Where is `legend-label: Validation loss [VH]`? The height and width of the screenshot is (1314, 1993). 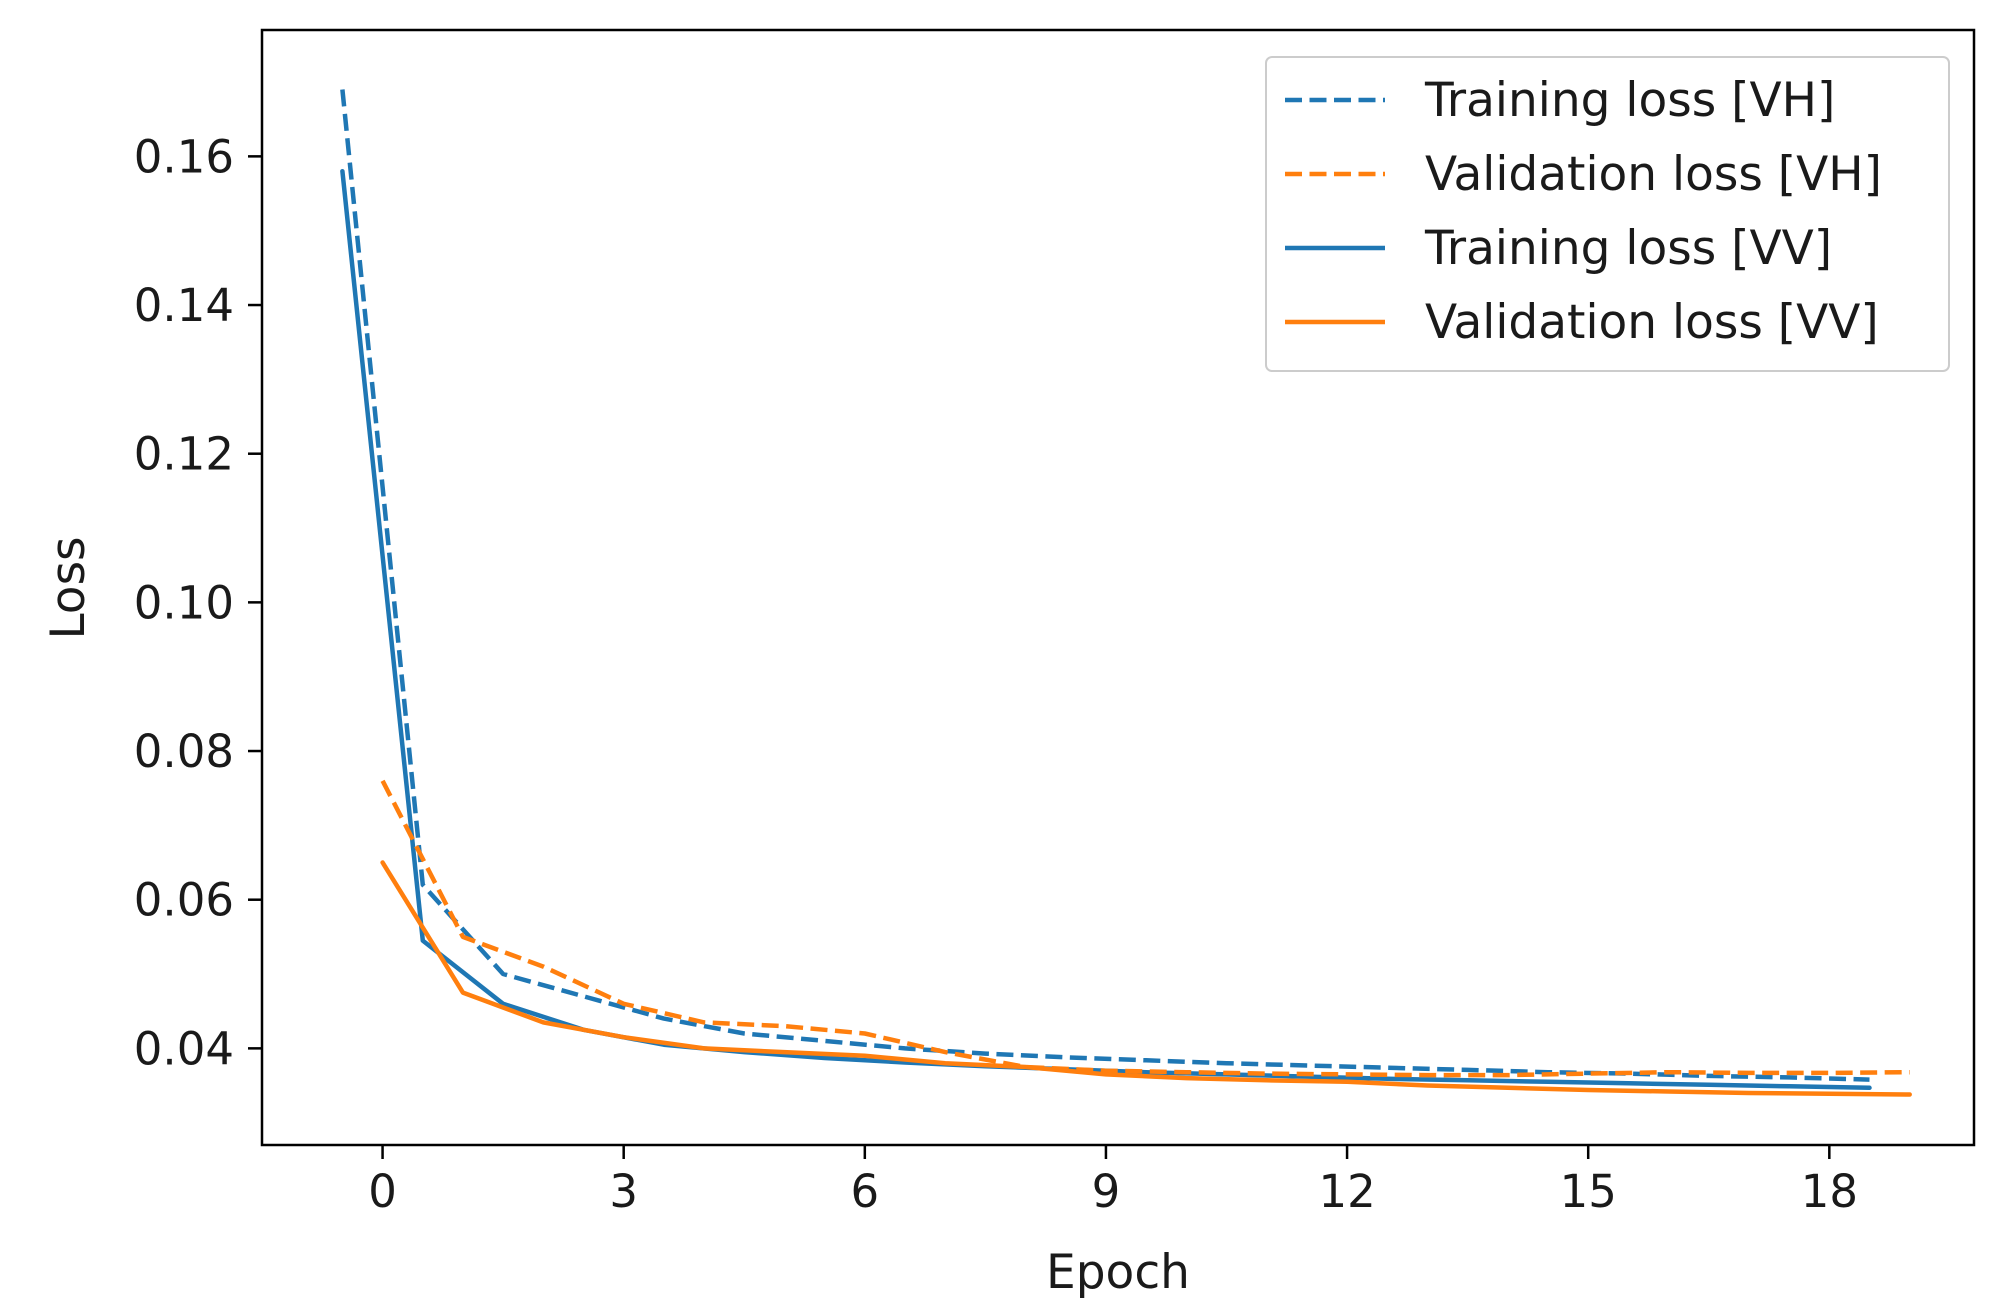 legend-label: Validation loss [VH] is located at coordinates (1653, 174).